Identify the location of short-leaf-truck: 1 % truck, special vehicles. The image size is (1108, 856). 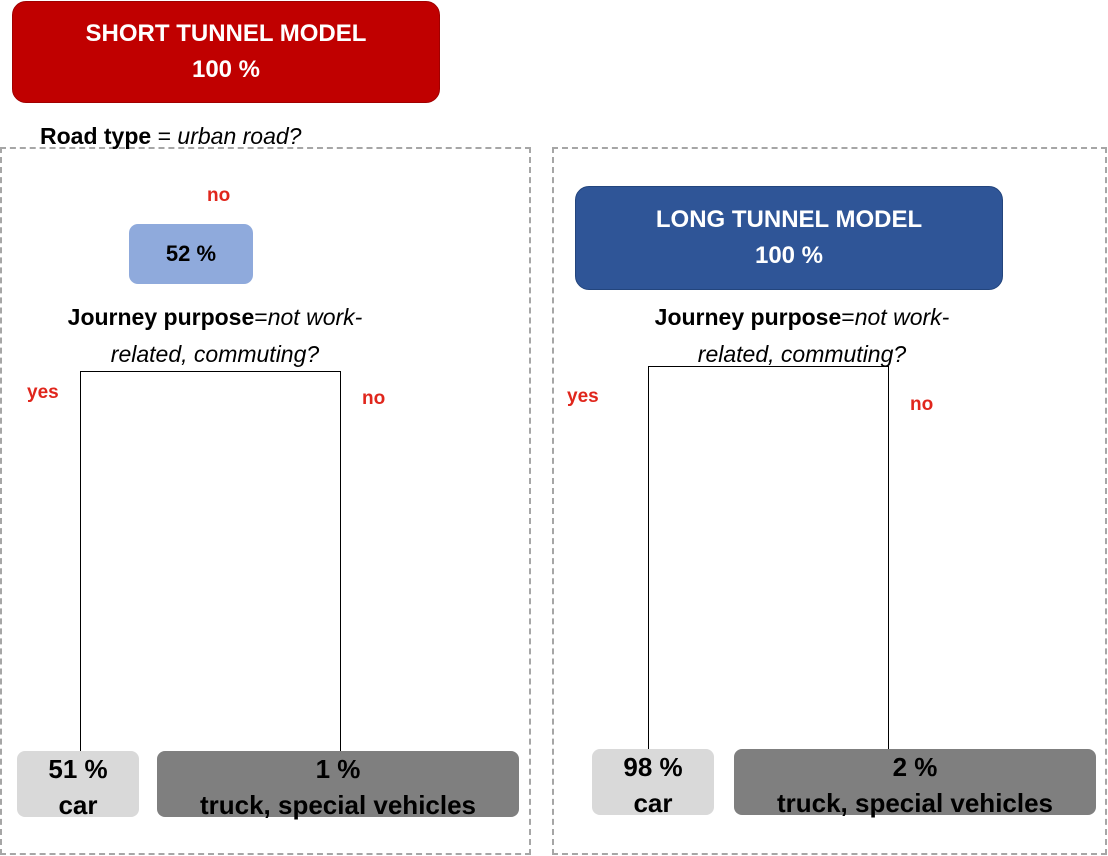
(338, 785).